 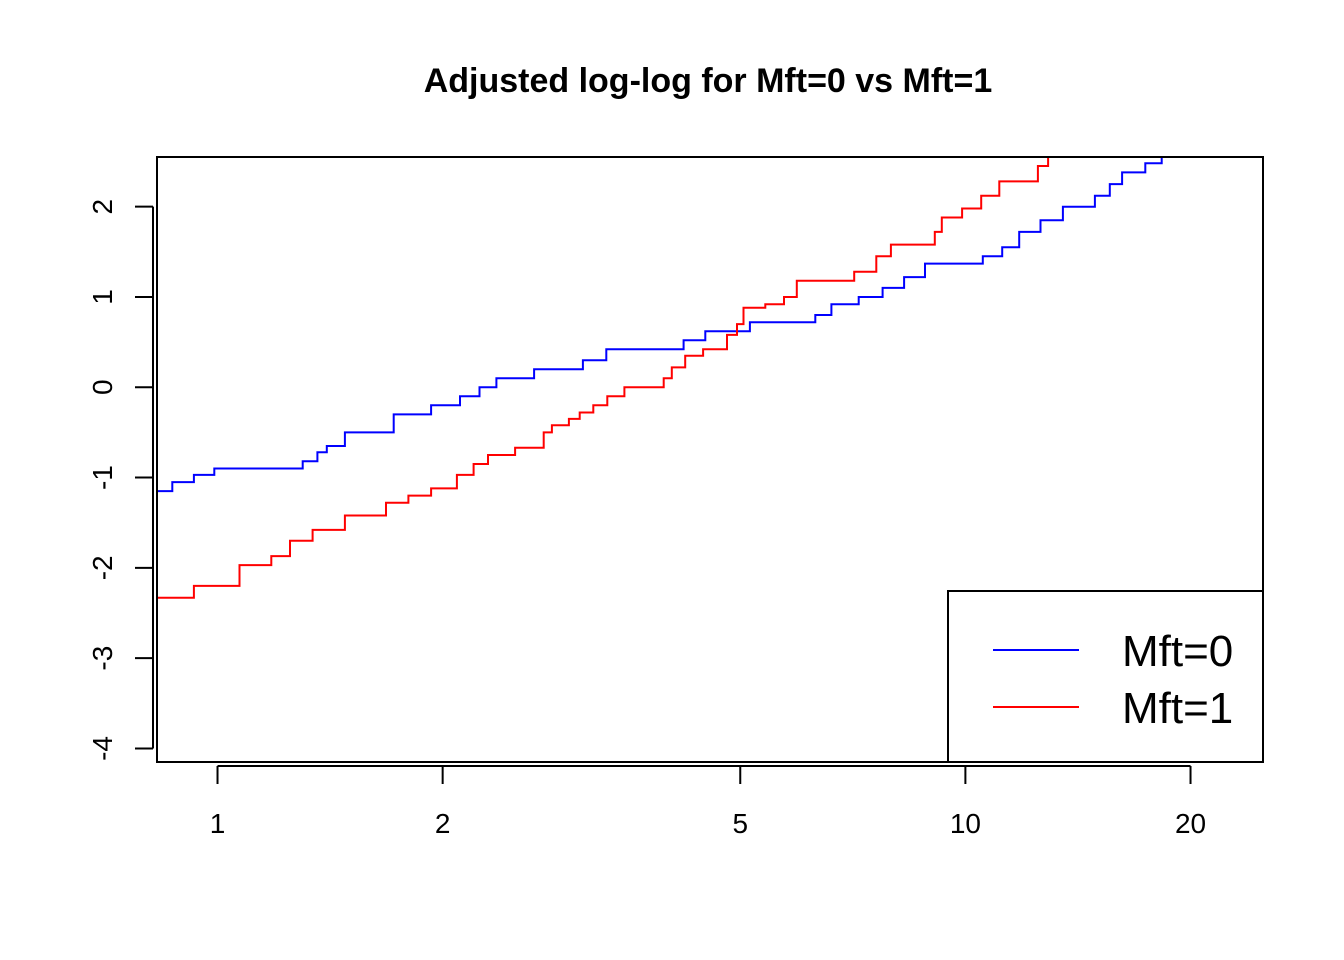 What do you see at coordinates (102, 387) in the screenshot?
I see `y-tick-label-0: 0` at bounding box center [102, 387].